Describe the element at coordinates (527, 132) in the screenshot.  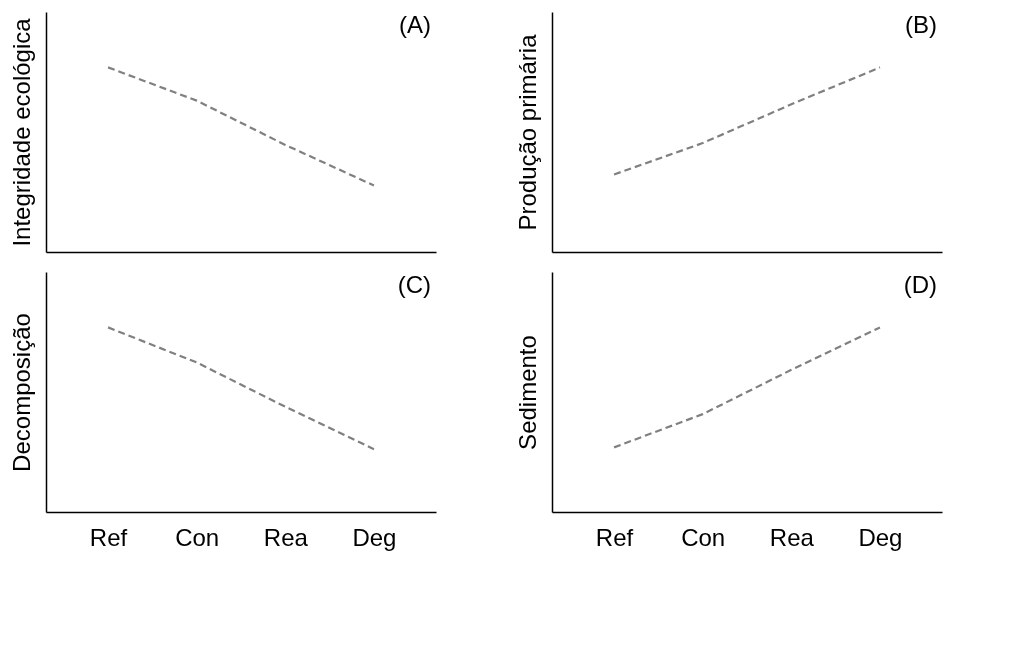
I see `y-axis-title: Produção primária` at that location.